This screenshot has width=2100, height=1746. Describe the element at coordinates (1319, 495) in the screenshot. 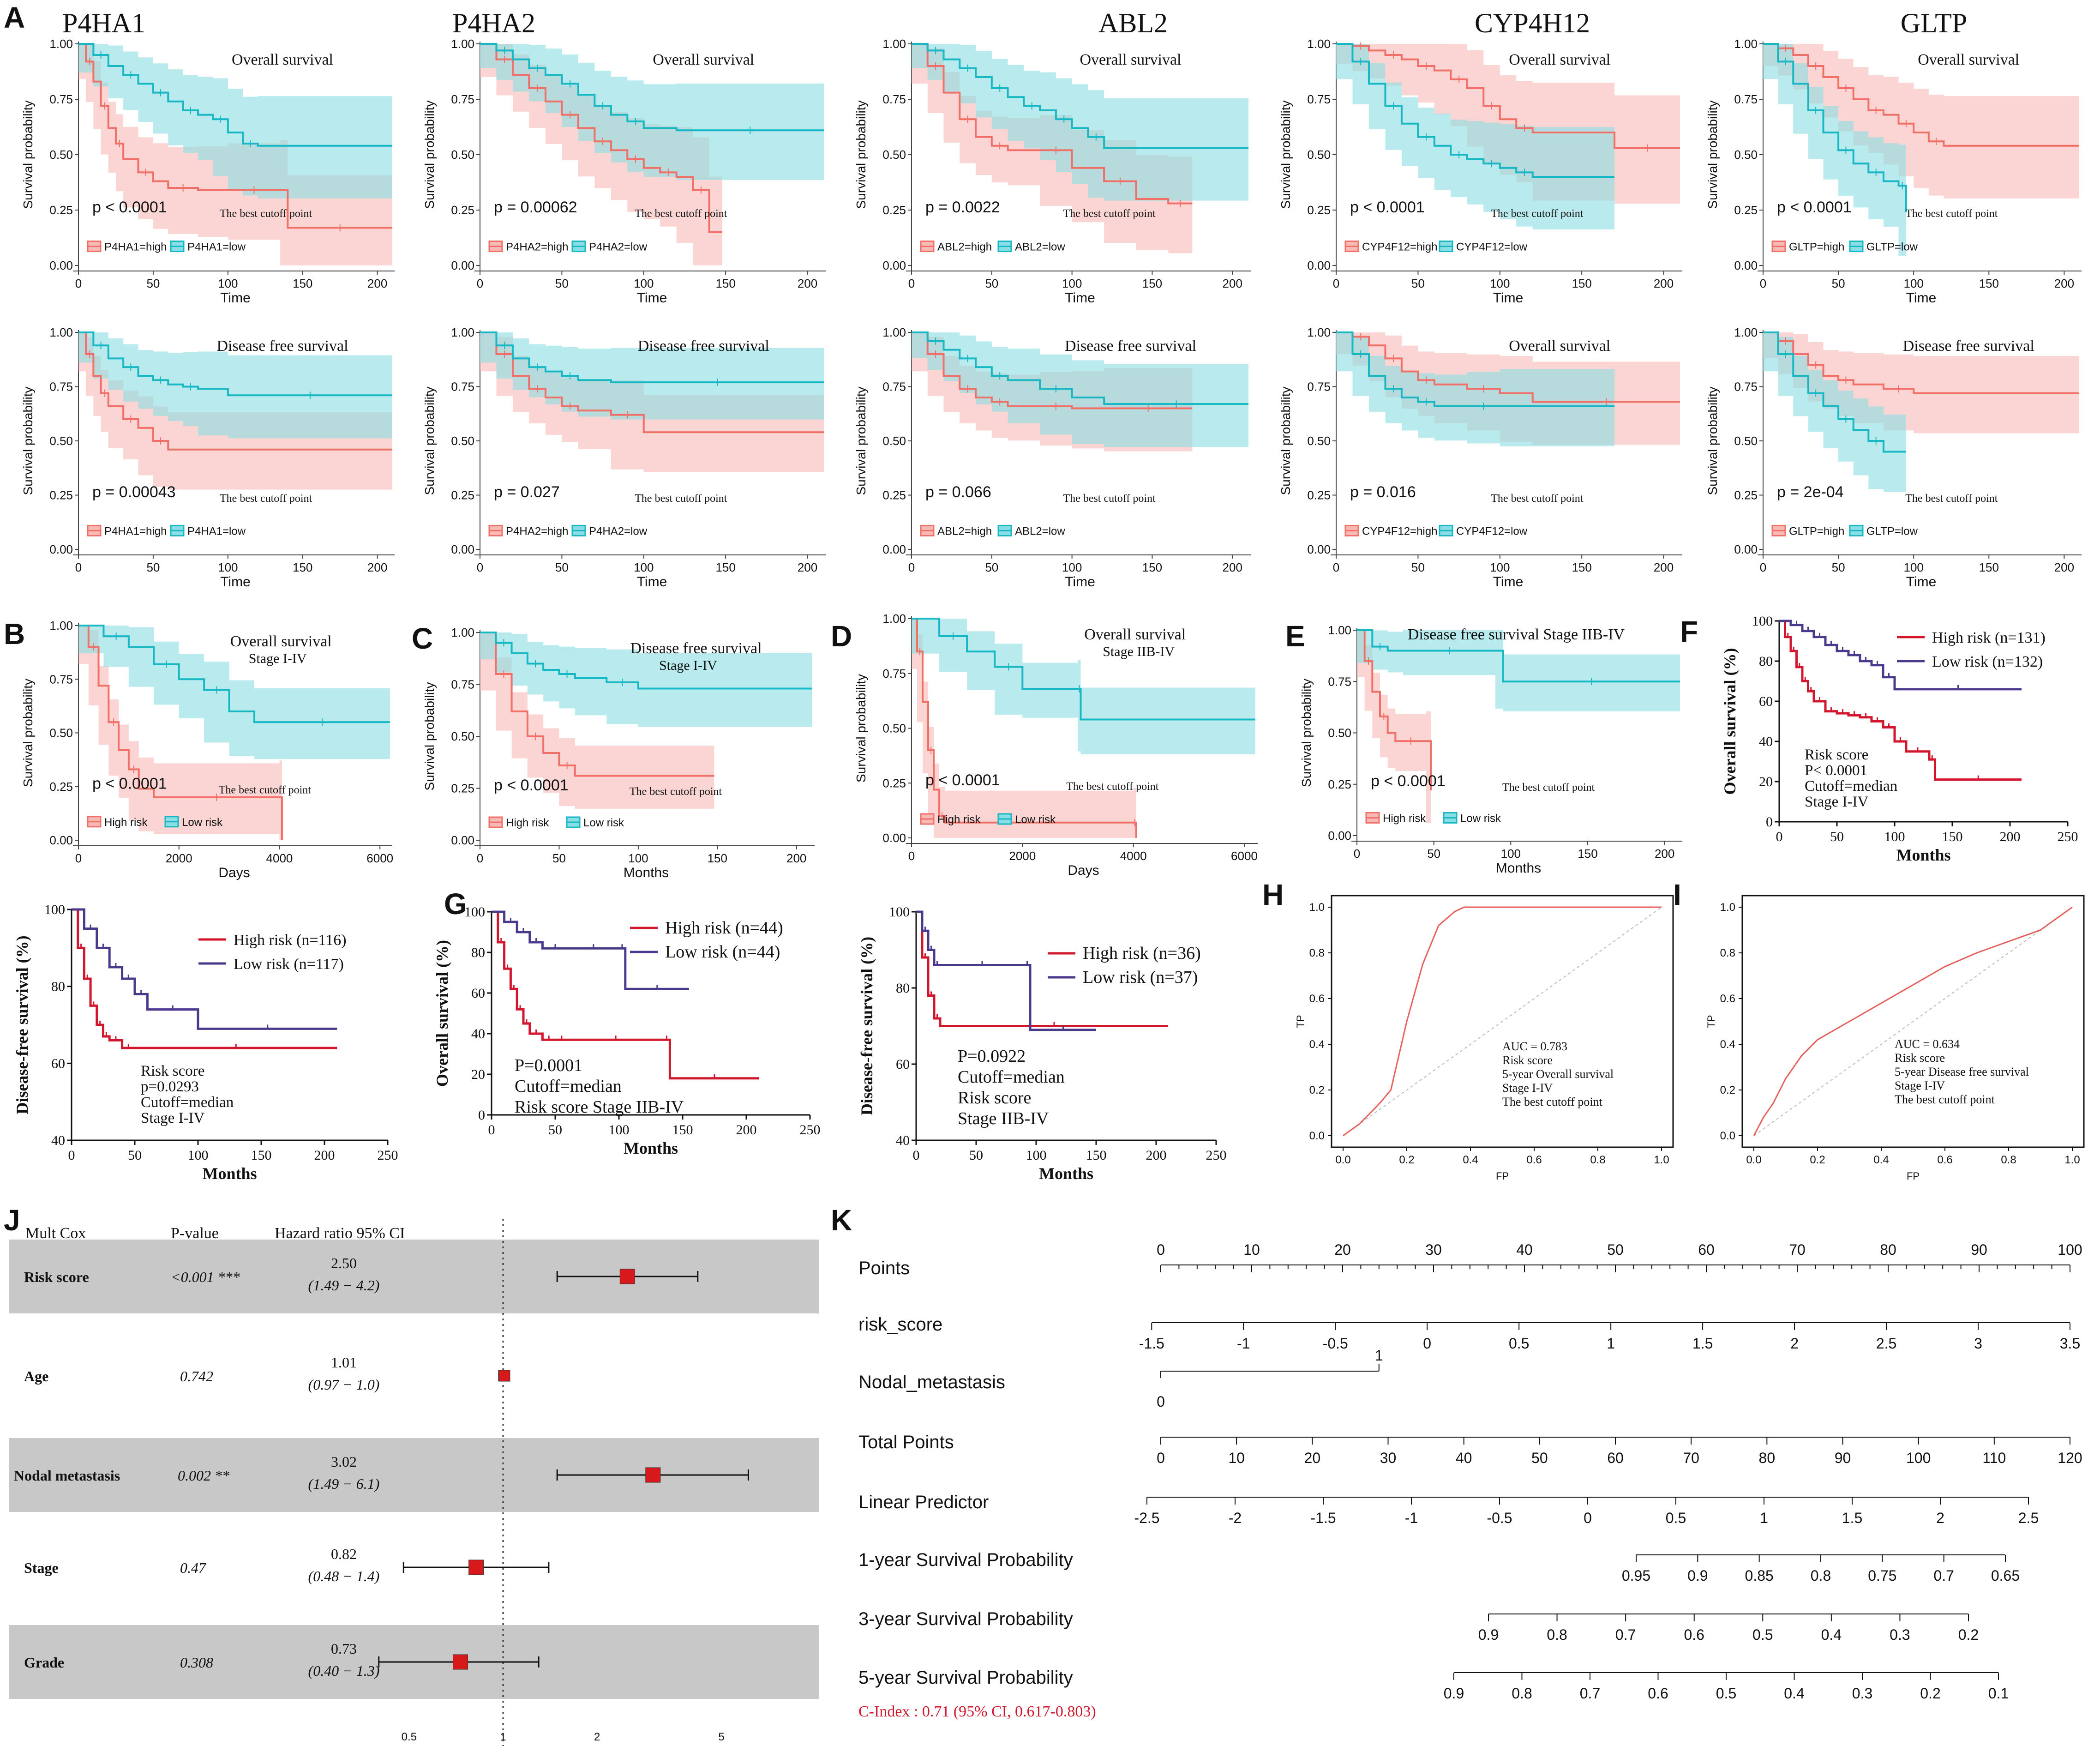

I see `km-a9-ytick-label: 0.25` at that location.